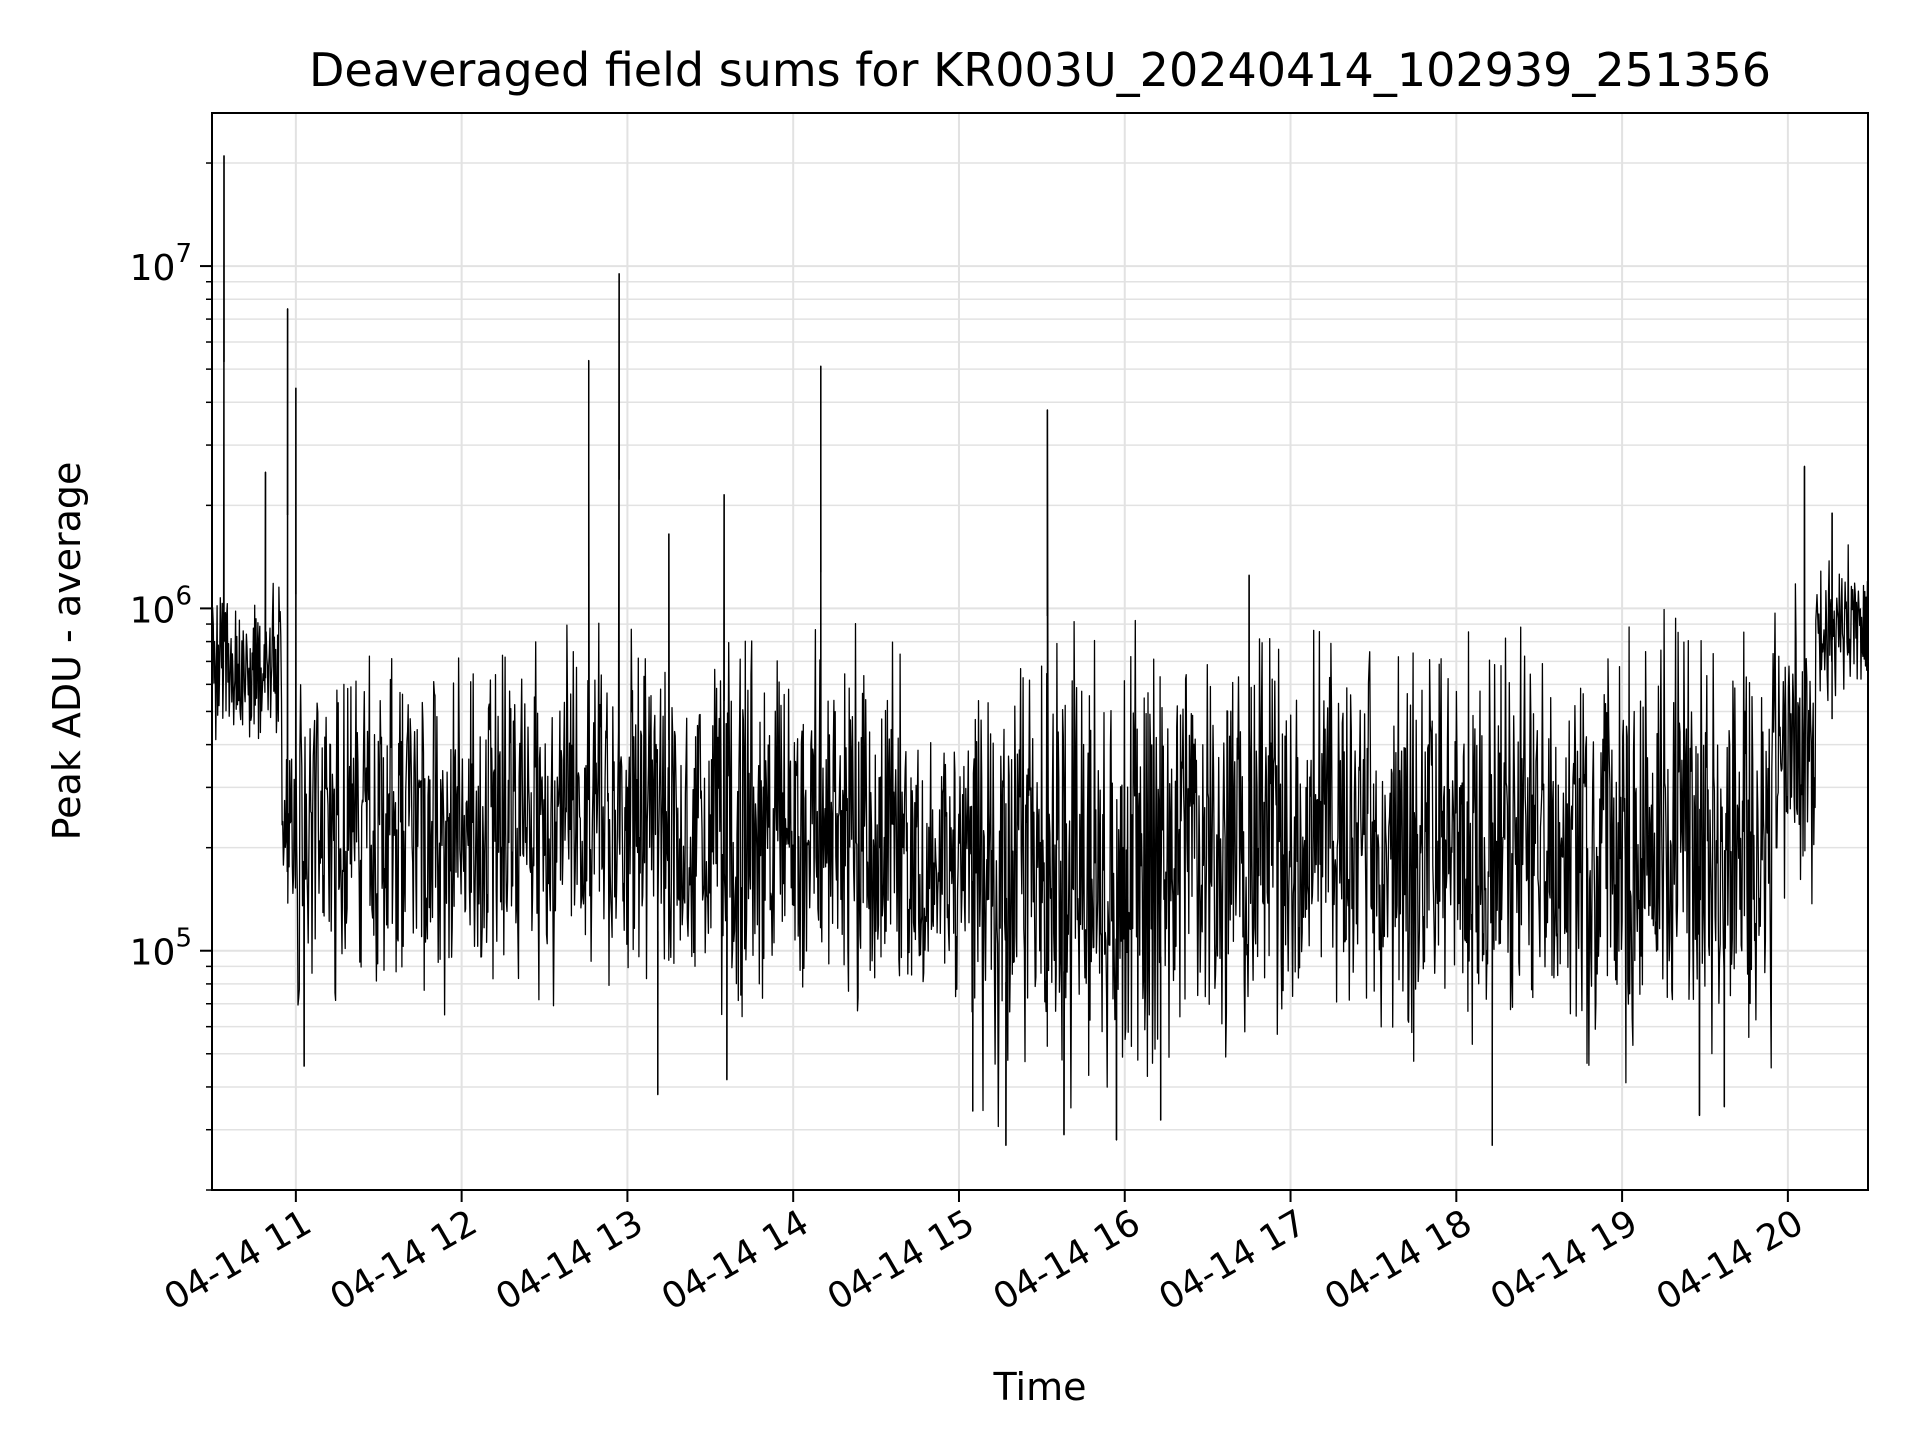 The width and height of the screenshot is (1920, 1440). I want to click on y-tick-label: 10⁶, so click(161, 606).